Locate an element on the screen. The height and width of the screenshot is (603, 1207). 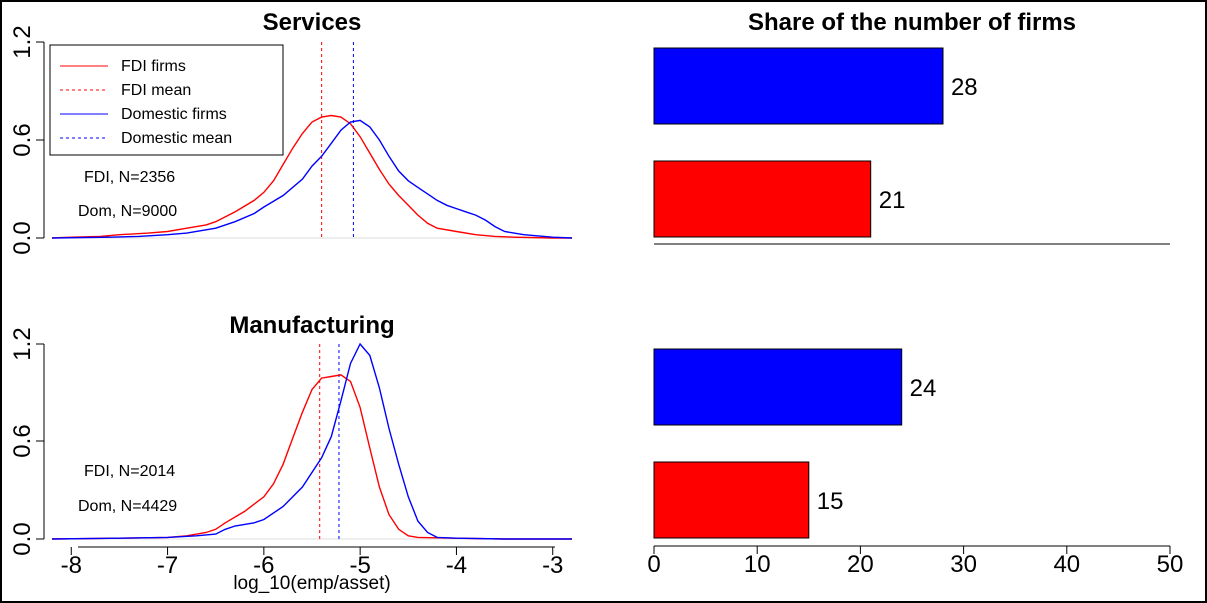
bar-value-label: 15 is located at coordinates (830, 501).